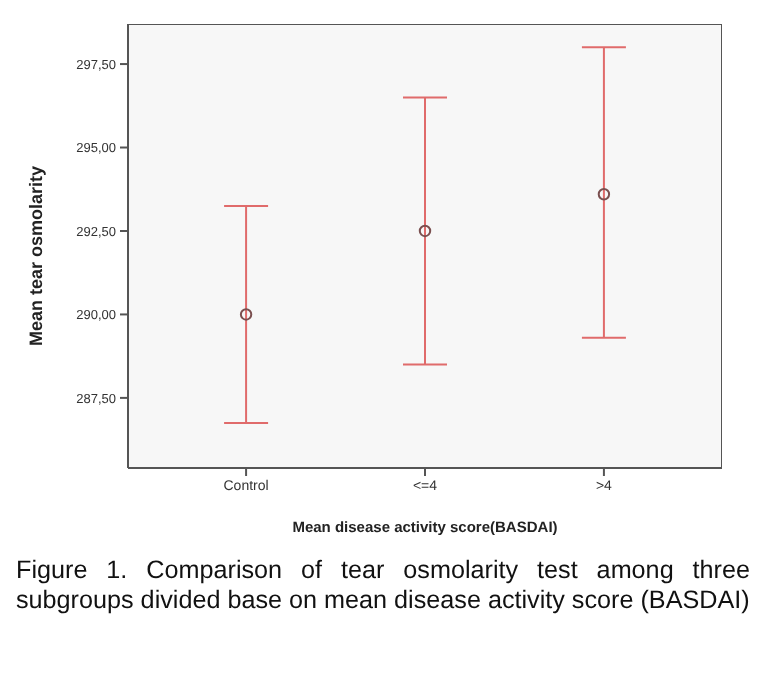 Image resolution: width=766 pixels, height=678 pixels. Describe the element at coordinates (383, 586) in the screenshot. I see `caption: Figure 1. Comparison of tear osmolarity test among three subgroups divided base on mean disease activity score (BASDAI)` at that location.